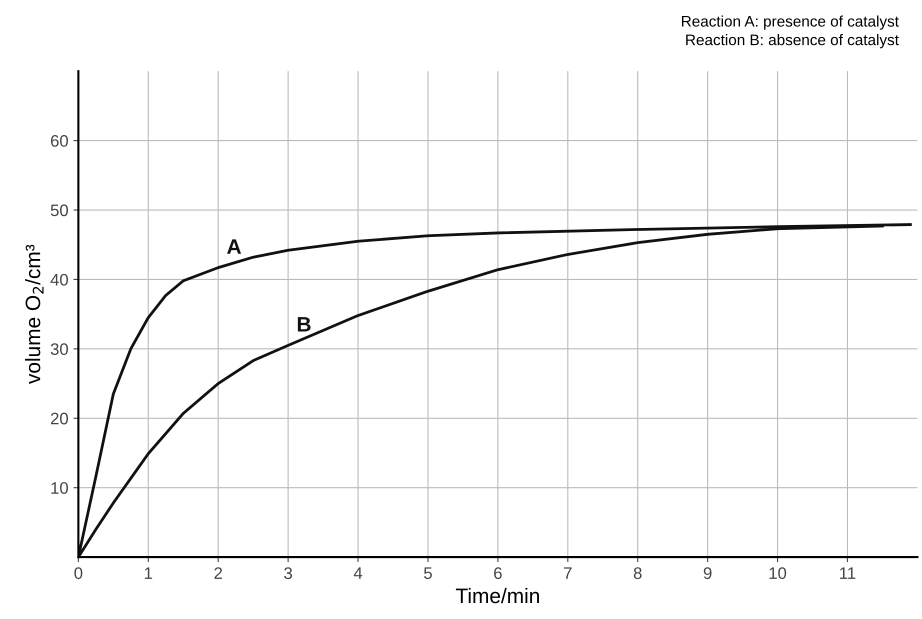 The height and width of the screenshot is (619, 922). Describe the element at coordinates (778, 573) in the screenshot. I see `x-tick-label: 10` at that location.